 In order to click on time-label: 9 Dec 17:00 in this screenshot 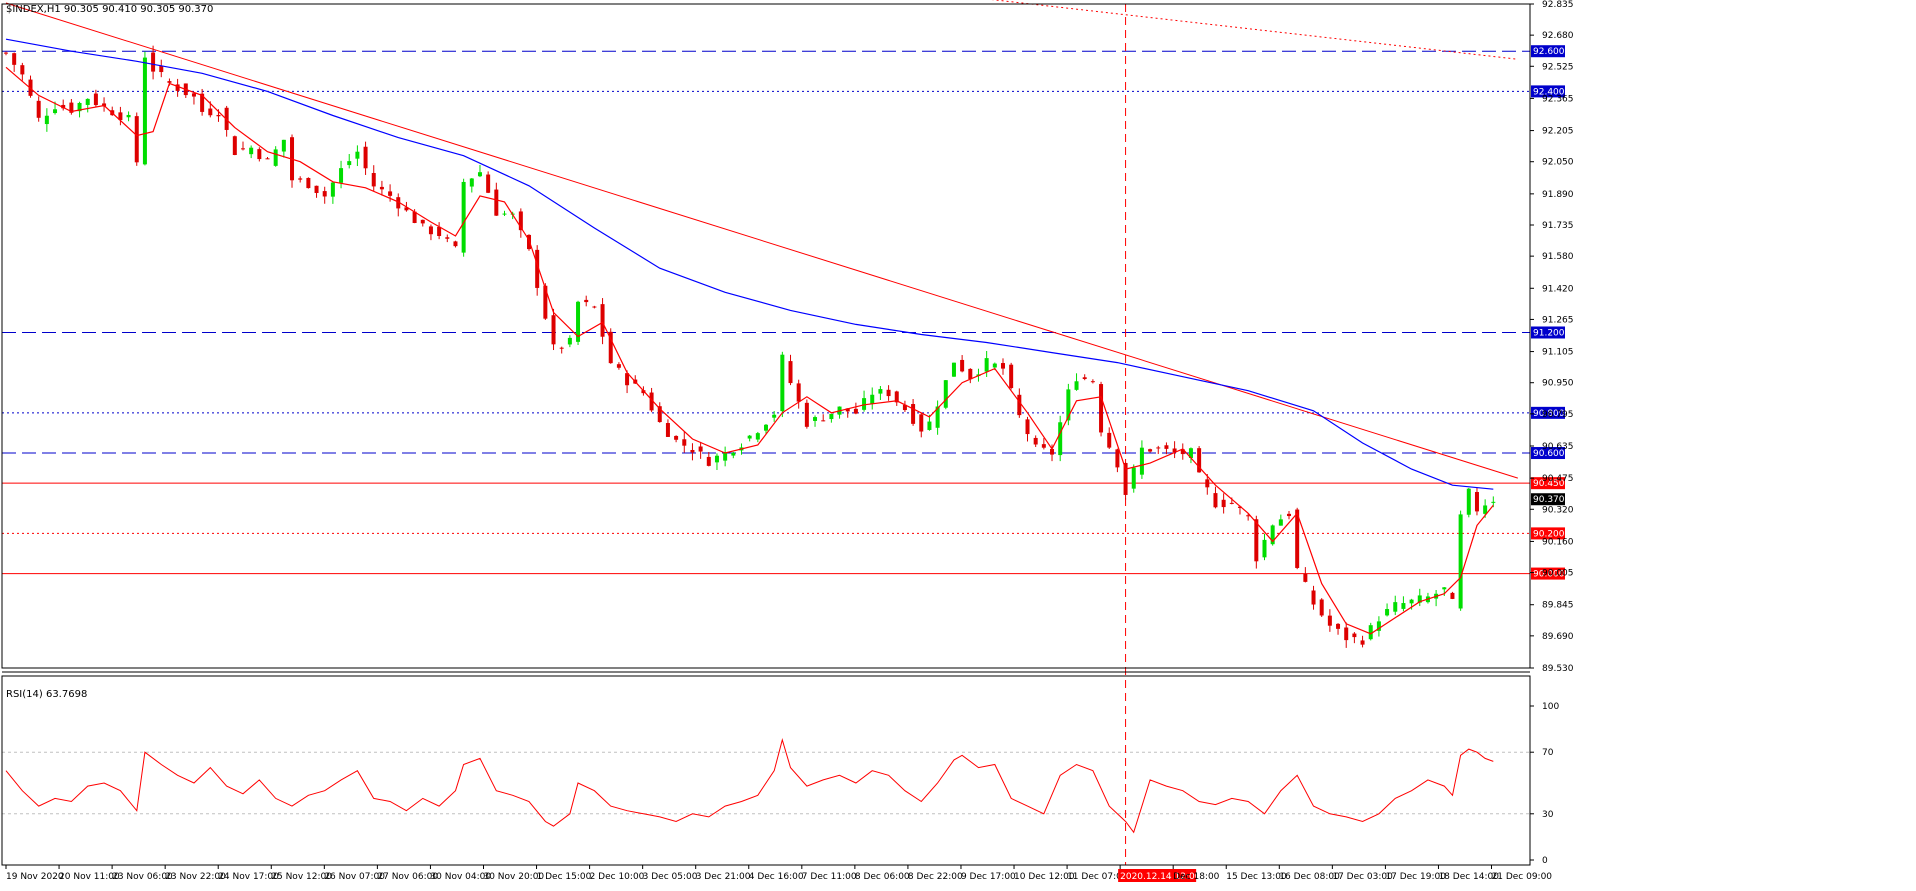, I will do `click(988, 877)`.